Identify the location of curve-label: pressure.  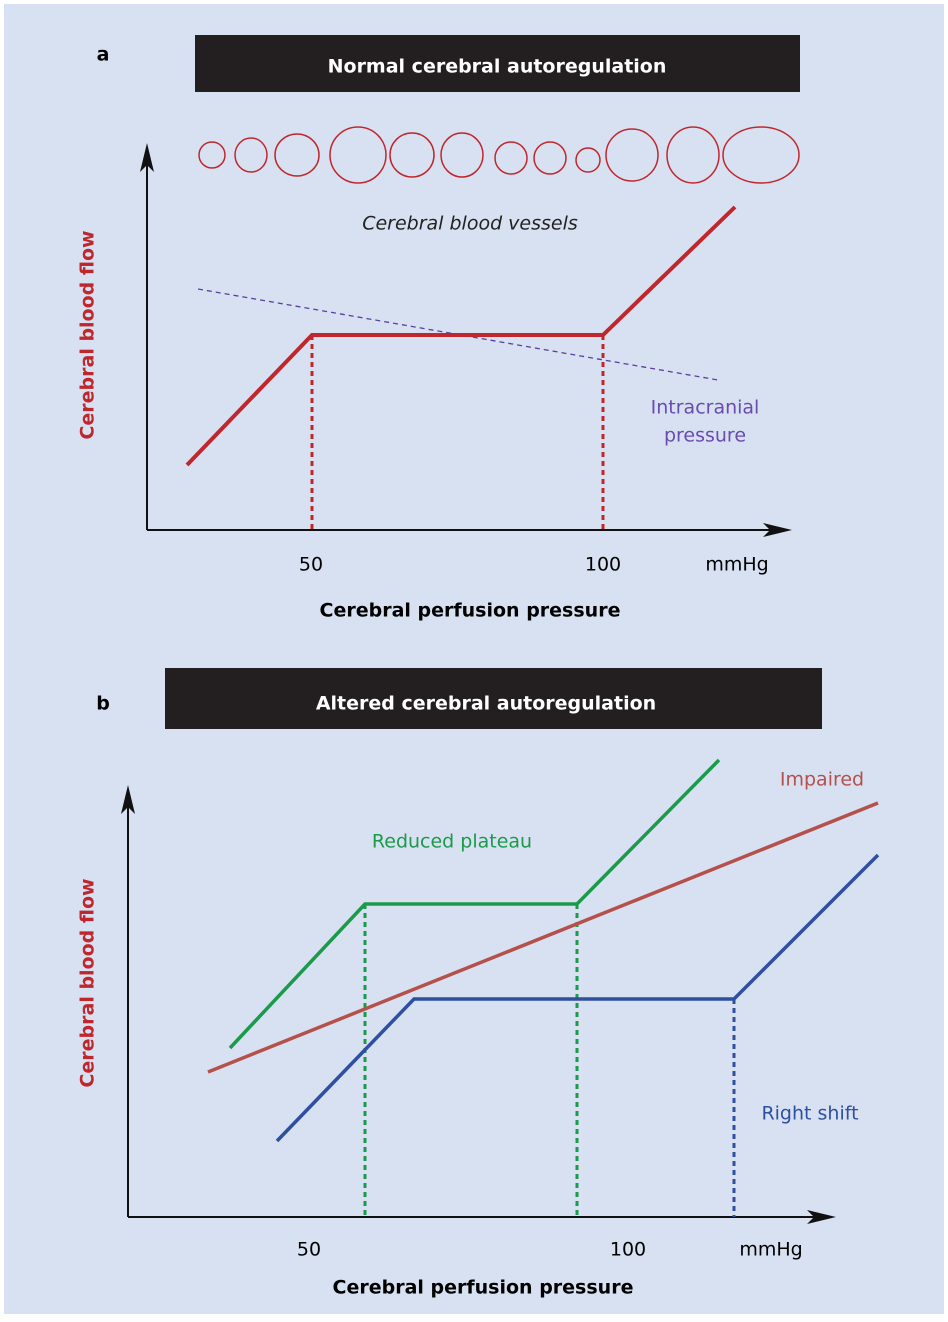
(705, 436).